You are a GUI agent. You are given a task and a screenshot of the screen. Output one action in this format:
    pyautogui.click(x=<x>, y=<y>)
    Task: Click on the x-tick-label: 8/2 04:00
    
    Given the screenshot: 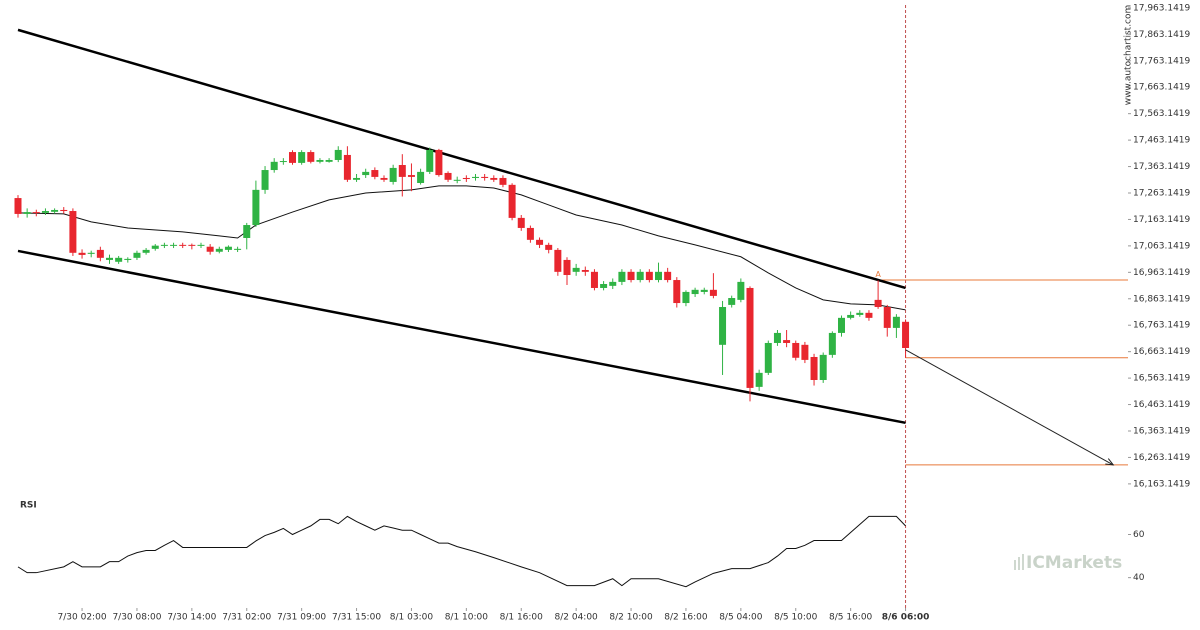 What is the action you would take?
    pyautogui.click(x=577, y=618)
    